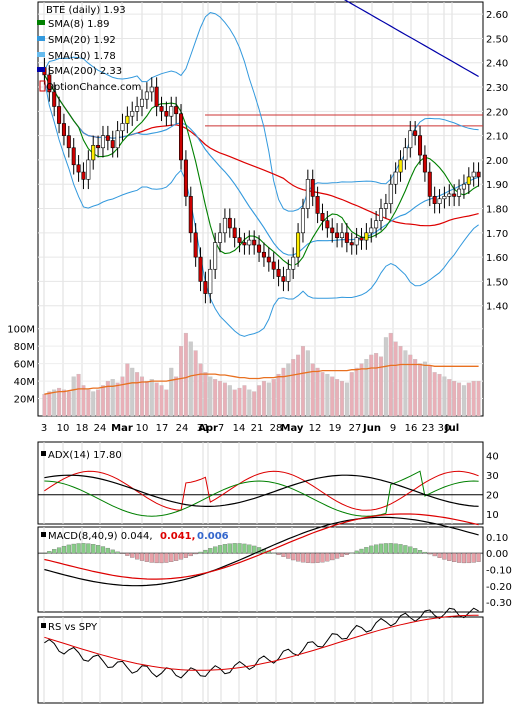 Image resolution: width=526 pixels, height=710 pixels. I want to click on volume-ma-line, so click(261, 379).